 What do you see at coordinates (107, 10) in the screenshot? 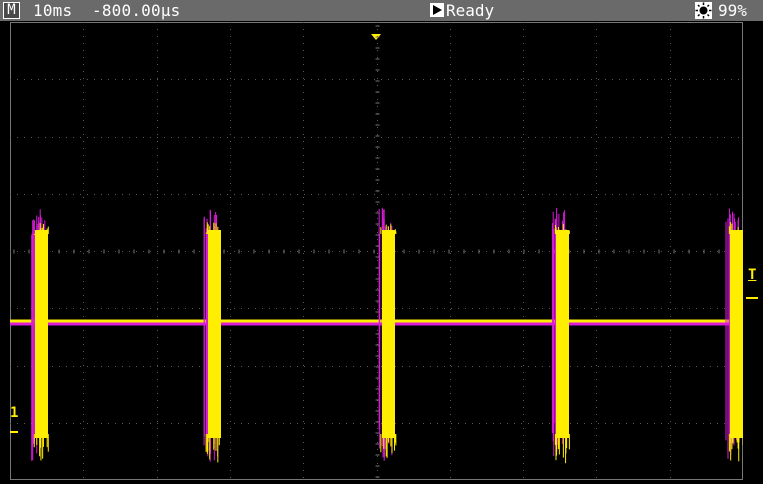
I see `timebase-readout: 10ms -800.00µs` at bounding box center [107, 10].